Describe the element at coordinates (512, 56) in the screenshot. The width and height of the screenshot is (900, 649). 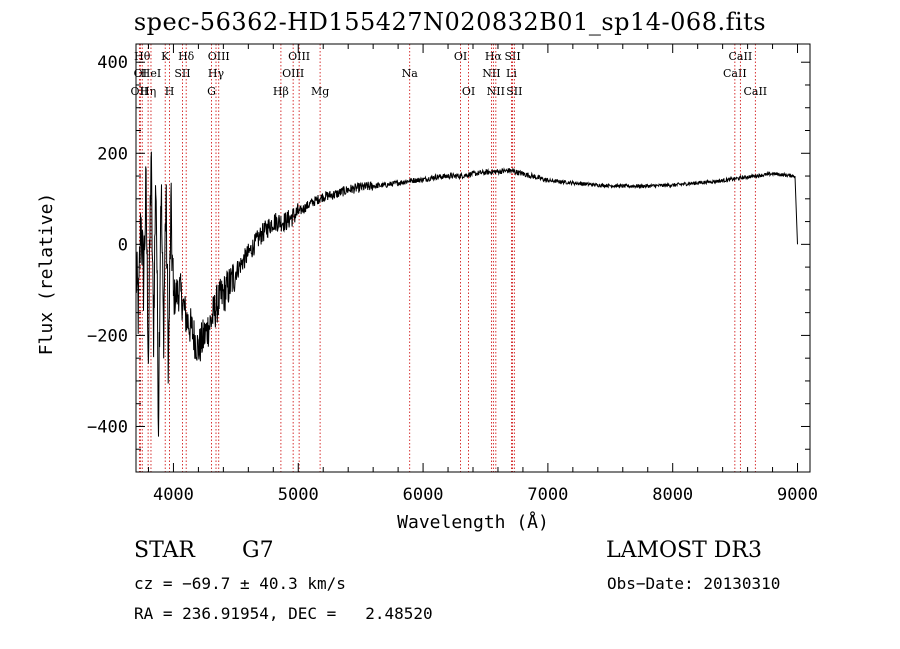
I see `line-label-22: SII` at that location.